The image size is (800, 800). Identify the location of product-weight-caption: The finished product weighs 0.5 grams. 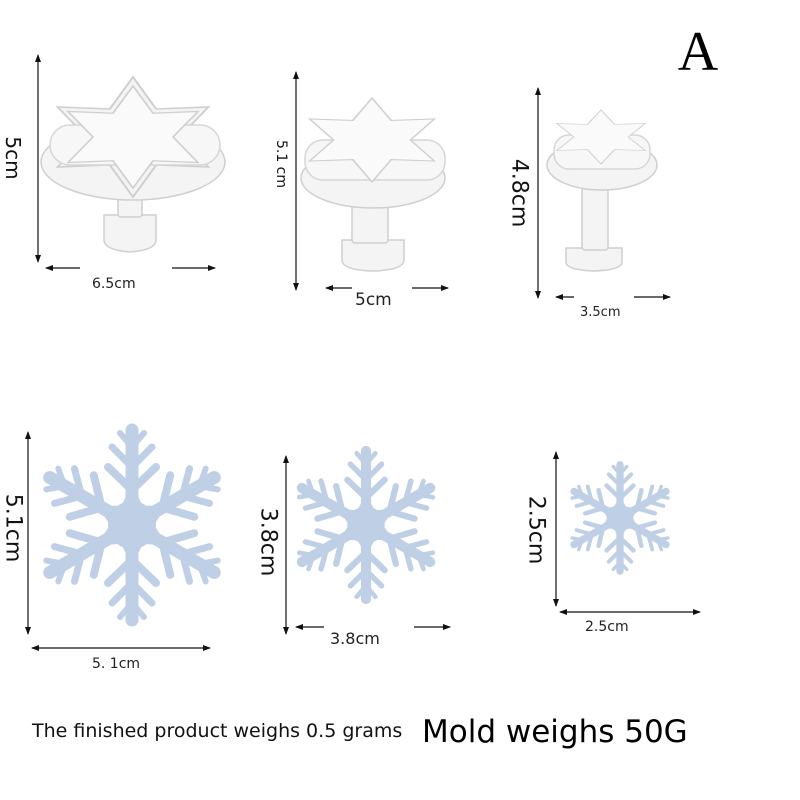
(217, 731).